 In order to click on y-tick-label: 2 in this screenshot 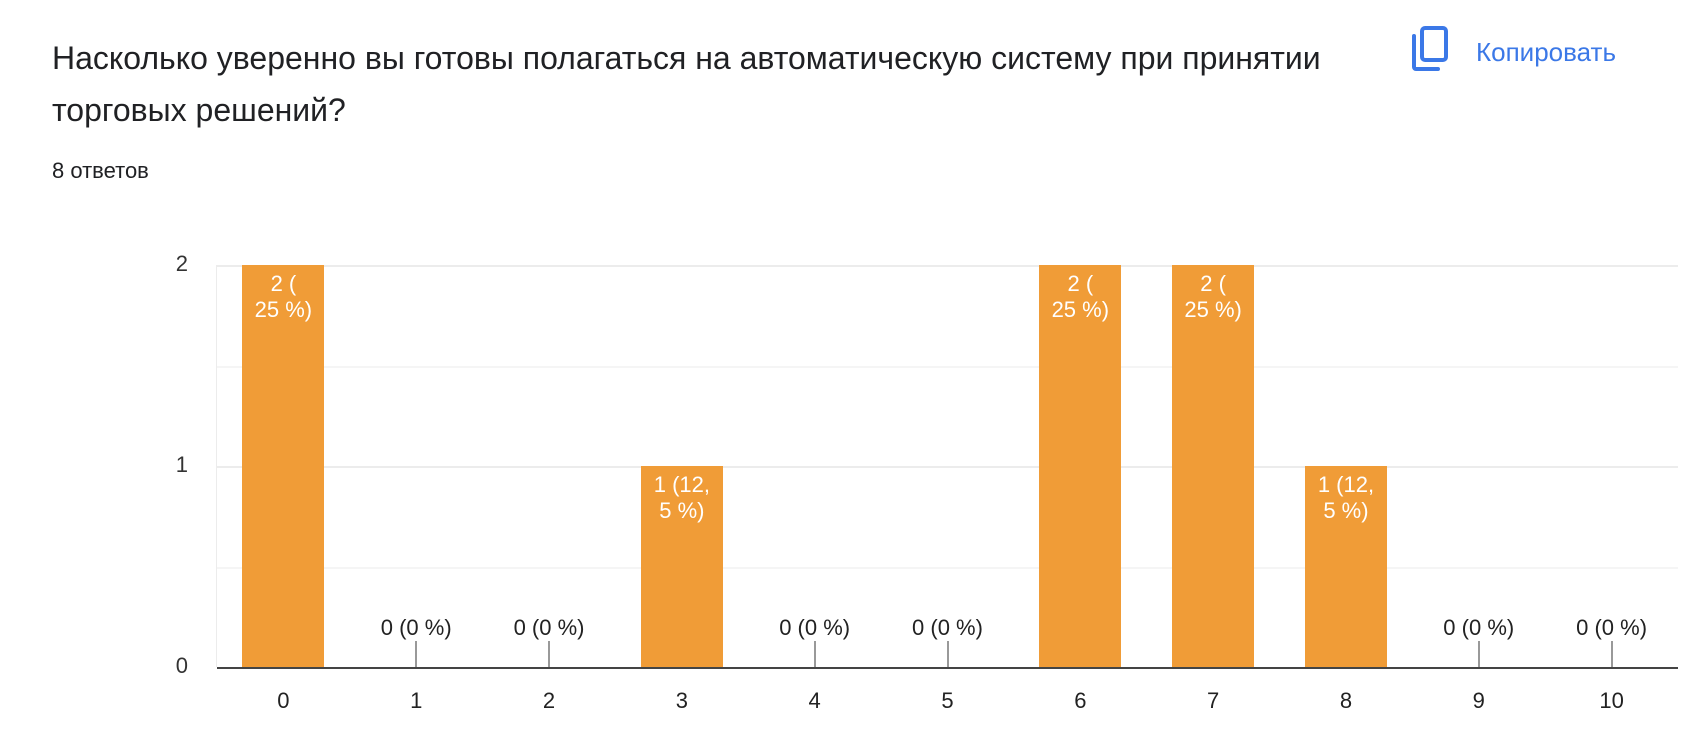, I will do `click(181, 263)`.